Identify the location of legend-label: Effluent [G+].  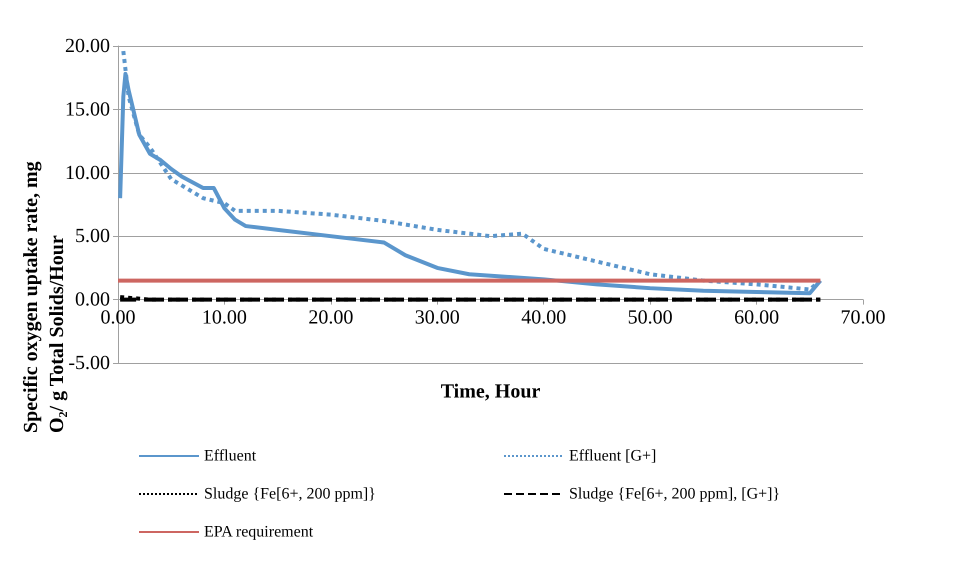
(612, 456).